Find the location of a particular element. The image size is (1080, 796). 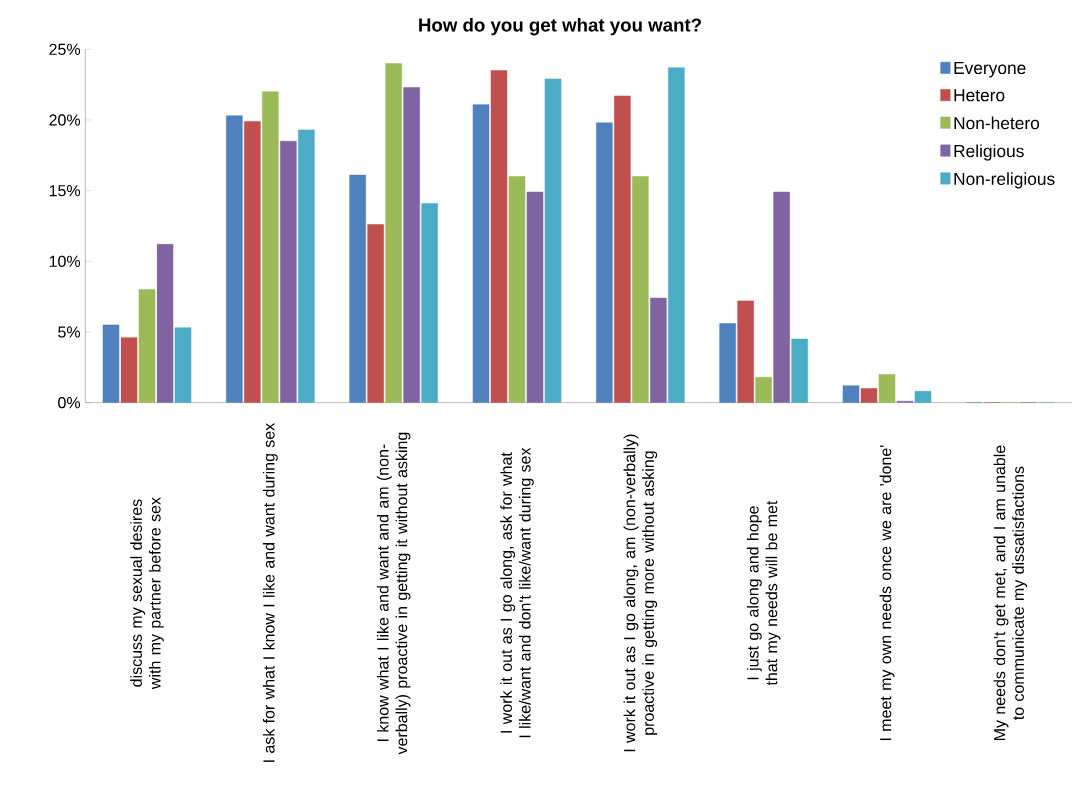

chart-title: How do you get what you want? is located at coordinates (560, 26).